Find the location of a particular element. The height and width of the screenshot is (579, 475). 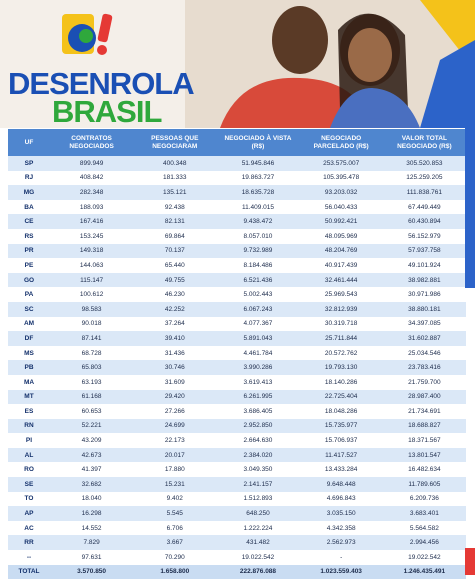

person-head is located at coordinates (300, 40).